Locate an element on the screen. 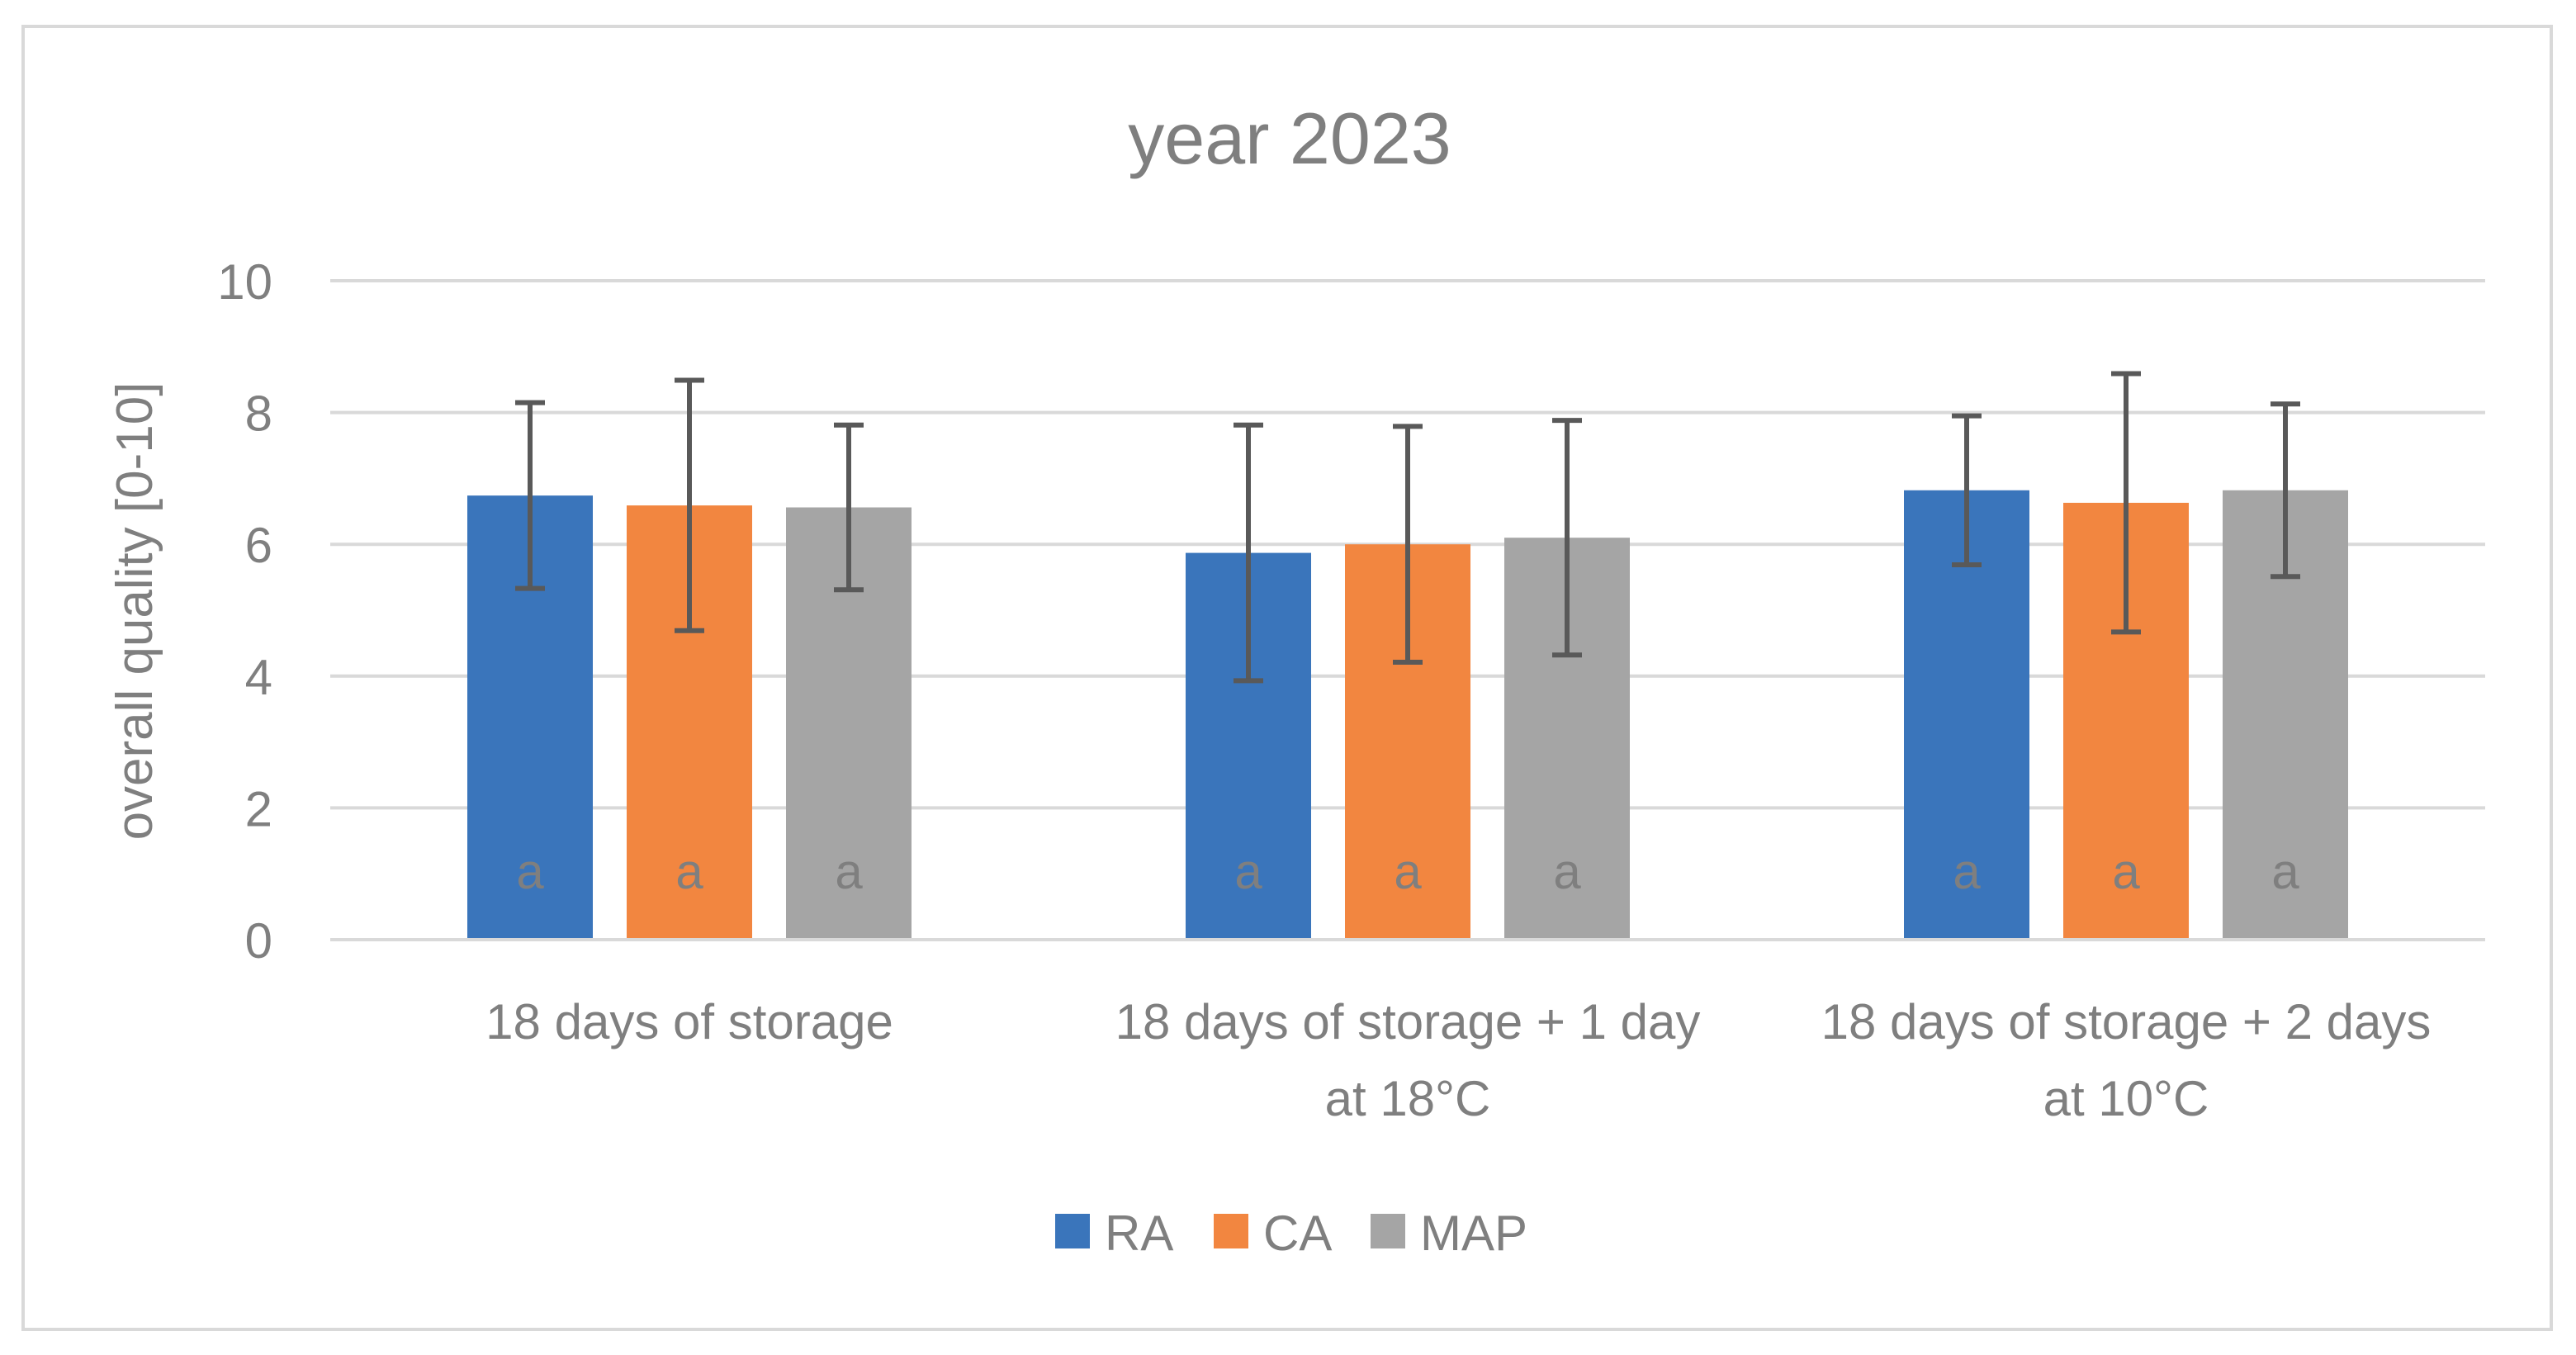  legend: RA CA MAP is located at coordinates (1291, 1233).